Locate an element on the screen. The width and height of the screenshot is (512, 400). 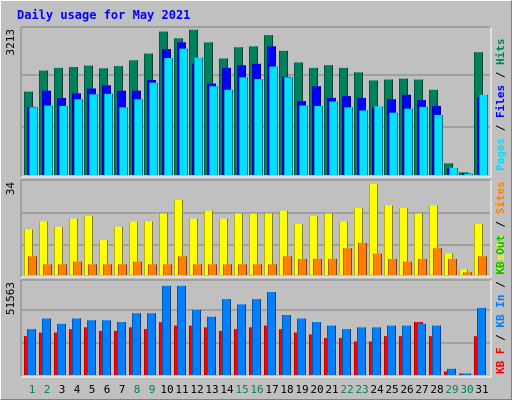
legend-item-files: Files is located at coordinates (500, 105).